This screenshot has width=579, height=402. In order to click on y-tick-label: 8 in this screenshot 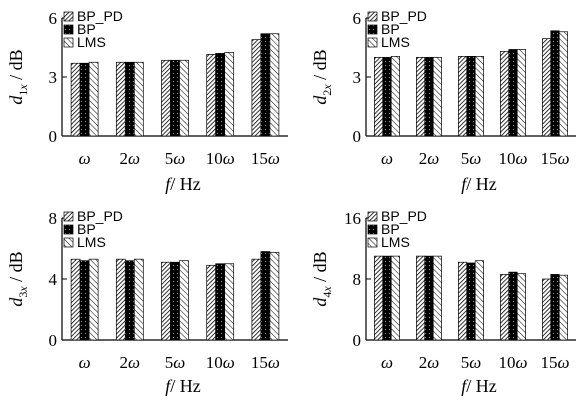, I will do `click(357, 279)`.